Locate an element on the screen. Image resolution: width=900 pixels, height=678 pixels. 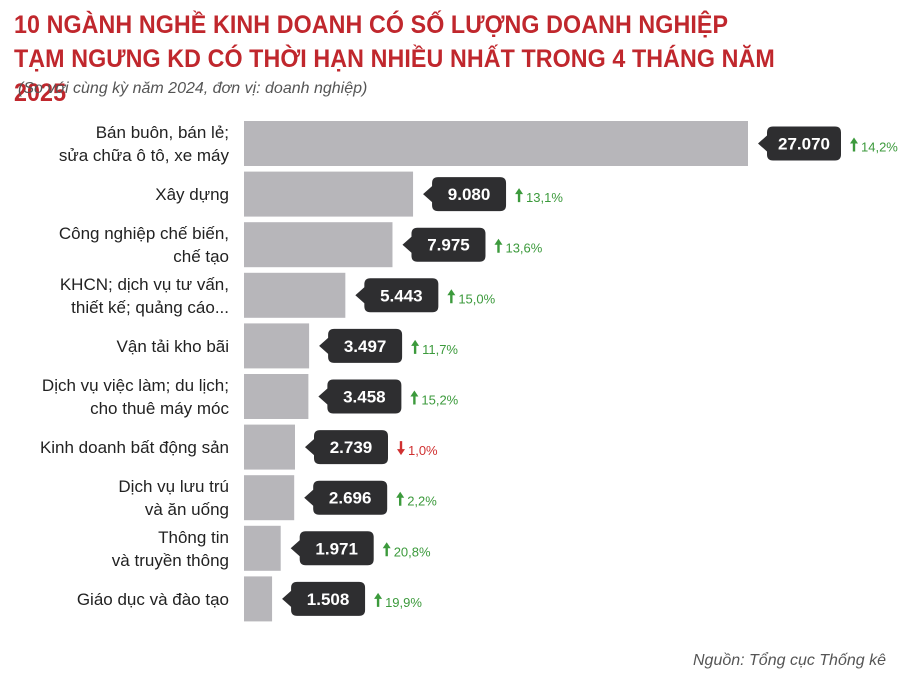
value-label: 2.696 is located at coordinates (350, 498).